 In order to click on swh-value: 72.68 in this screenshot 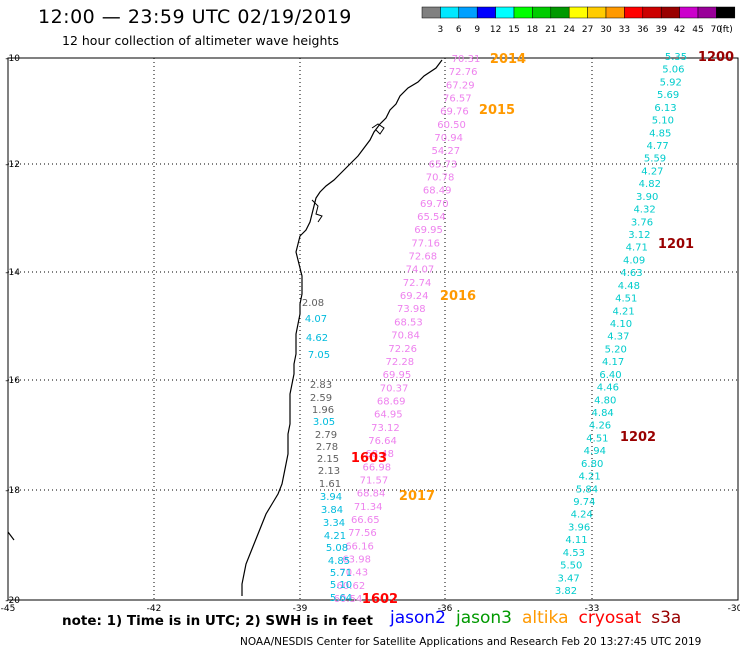, I will do `click(423, 257)`.